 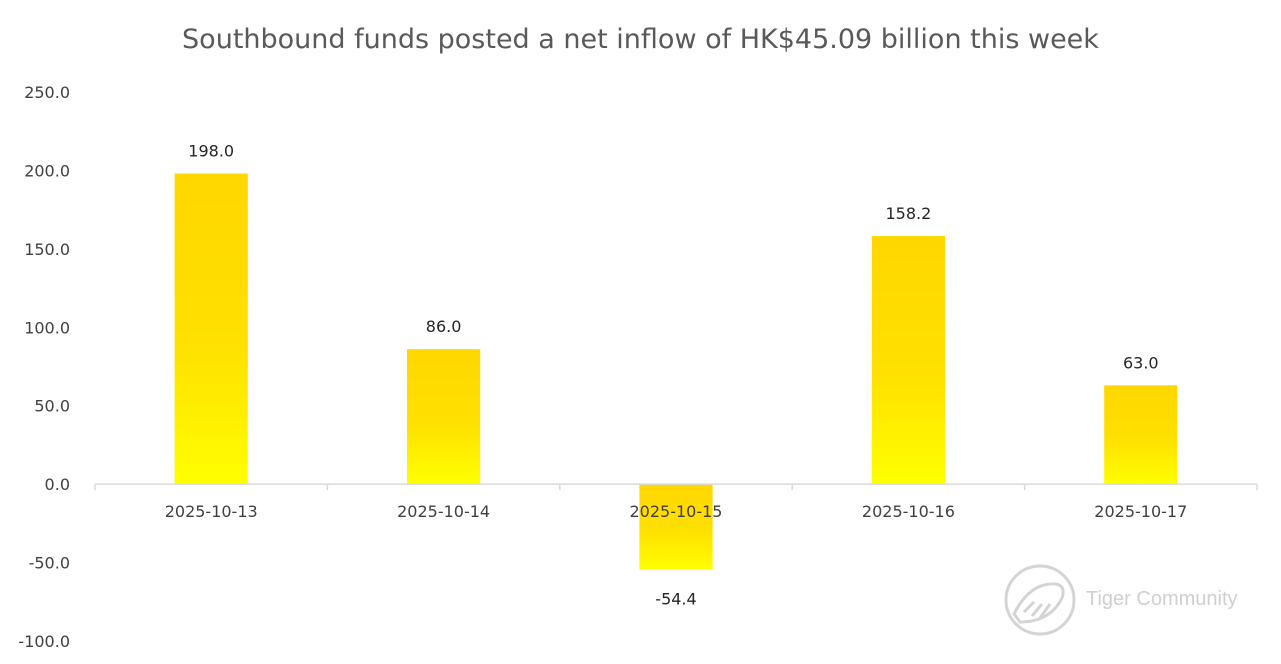 I want to click on data-label: 158.2, so click(x=908, y=213).